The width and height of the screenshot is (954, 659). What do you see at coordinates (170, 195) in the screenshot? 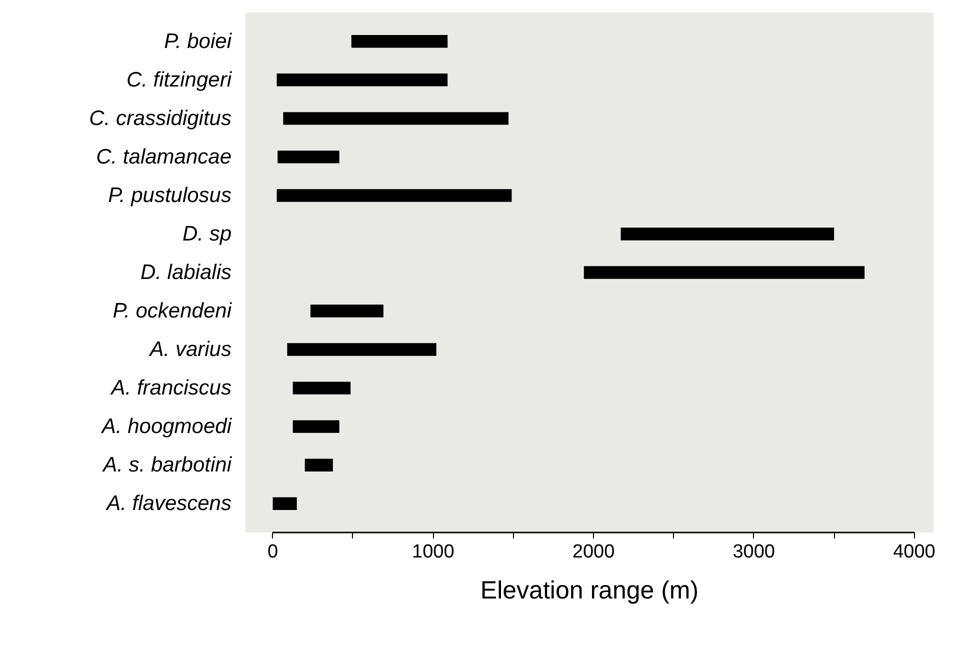
I see `y-tick-label: P. pustulosus` at bounding box center [170, 195].